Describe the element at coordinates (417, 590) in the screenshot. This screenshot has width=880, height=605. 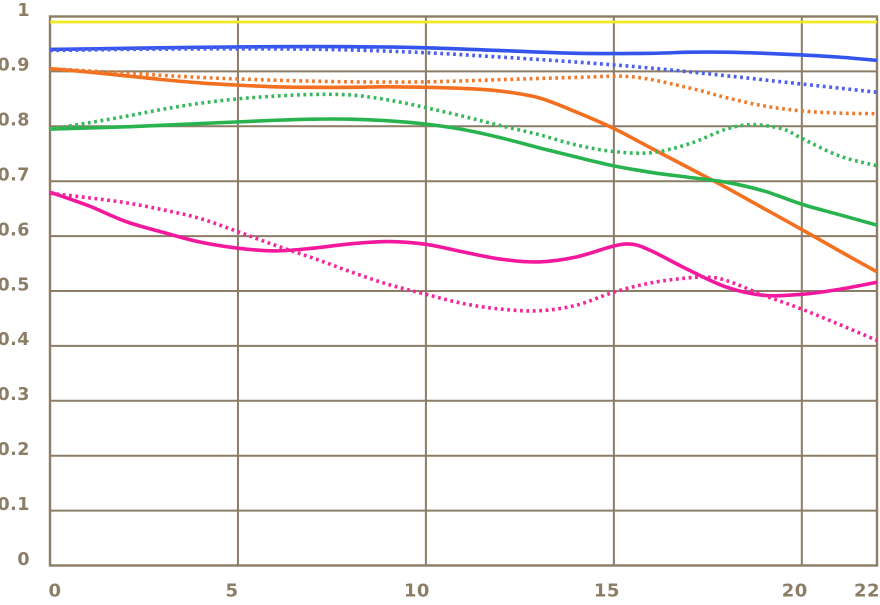
I see `x-tick-label: 10` at that location.